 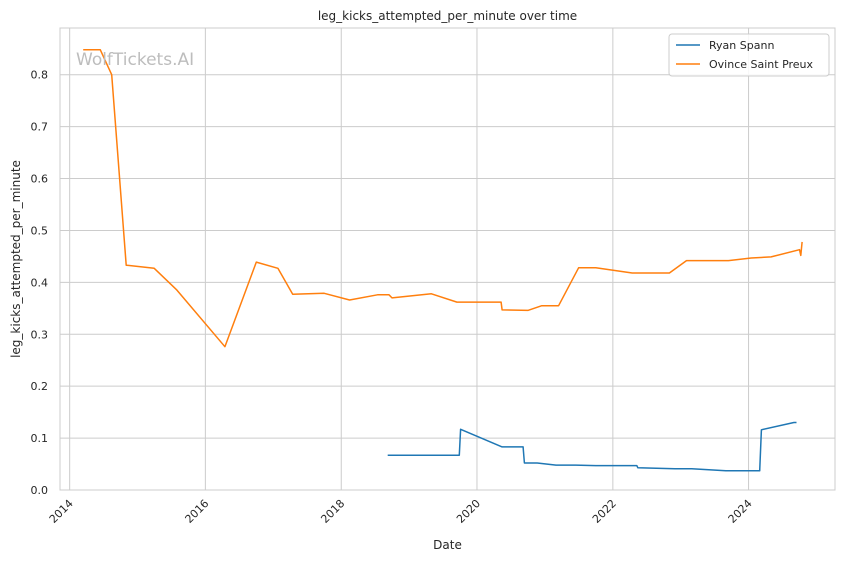 What do you see at coordinates (604, 511) in the screenshot?
I see `x-tick-label: 2022` at bounding box center [604, 511].